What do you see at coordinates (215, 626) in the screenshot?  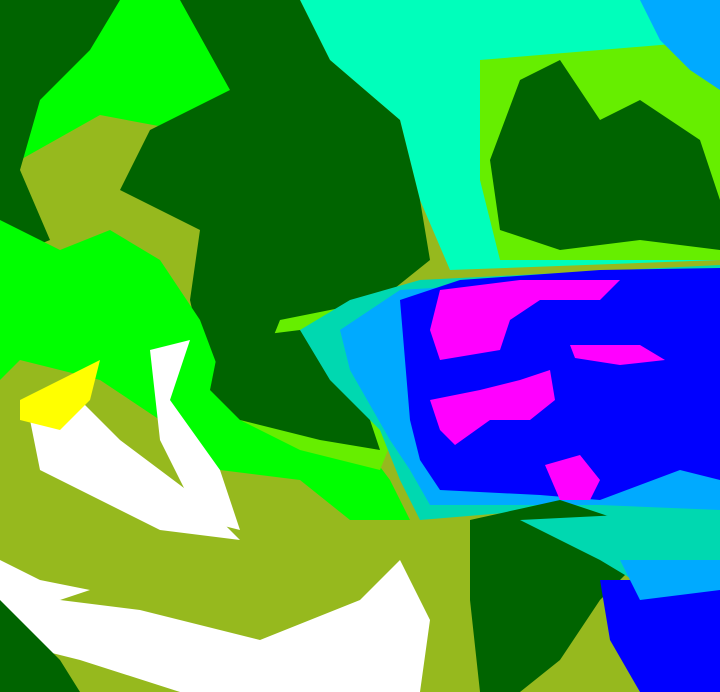 I see `region-white-cloud-south` at bounding box center [215, 626].